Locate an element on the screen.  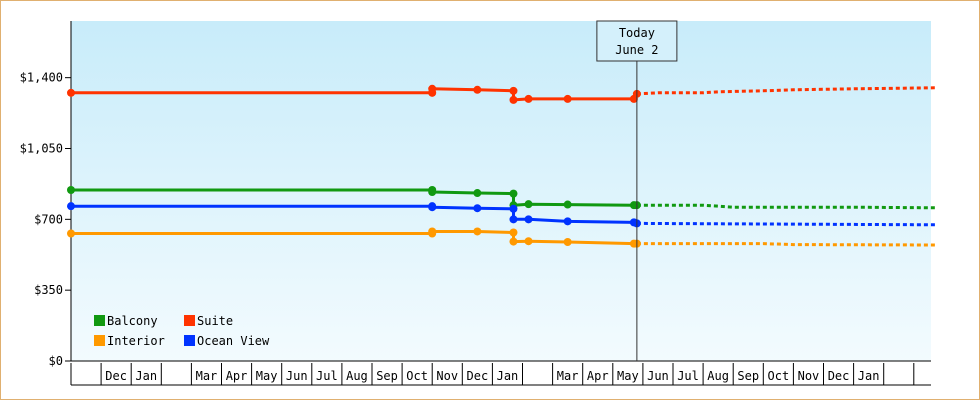
legend-swatch-ocean-view is located at coordinates (189, 340).